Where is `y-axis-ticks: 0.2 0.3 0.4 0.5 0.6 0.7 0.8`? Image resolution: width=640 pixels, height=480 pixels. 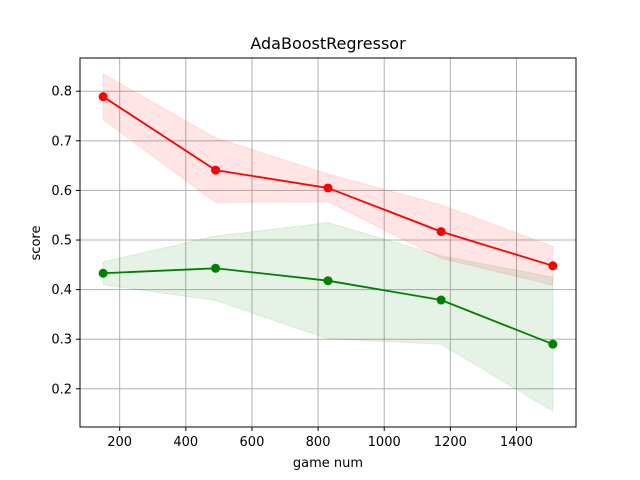 y-axis-ticks: 0.2 0.3 0.4 0.5 0.6 0.7 0.8 is located at coordinates (65, 241).